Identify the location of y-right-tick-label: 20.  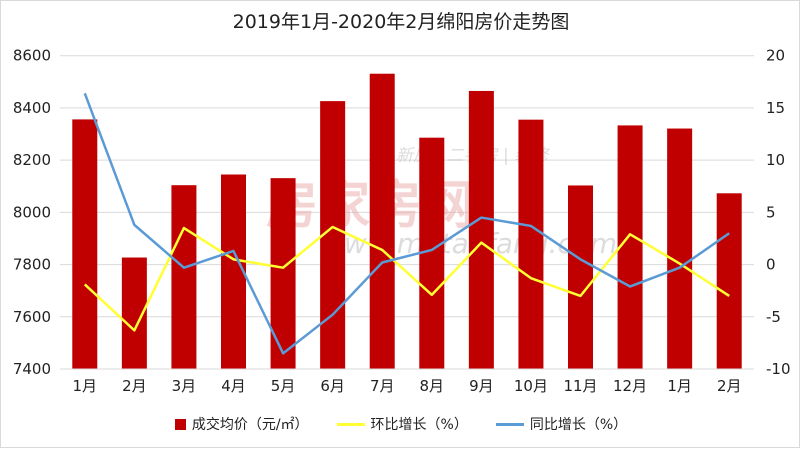
(775, 56).